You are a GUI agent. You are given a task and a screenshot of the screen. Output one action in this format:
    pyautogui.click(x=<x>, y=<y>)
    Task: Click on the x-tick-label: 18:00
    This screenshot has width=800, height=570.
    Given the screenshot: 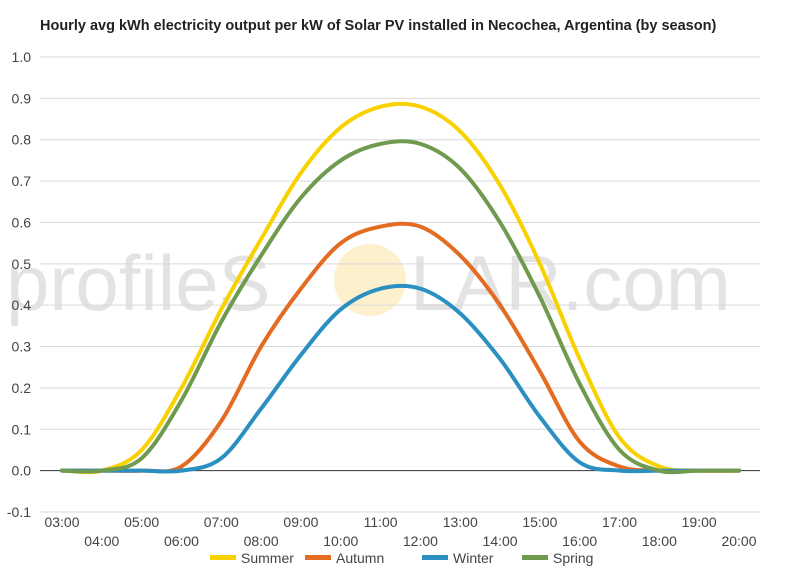 What is the action you would take?
    pyautogui.click(x=659, y=541)
    